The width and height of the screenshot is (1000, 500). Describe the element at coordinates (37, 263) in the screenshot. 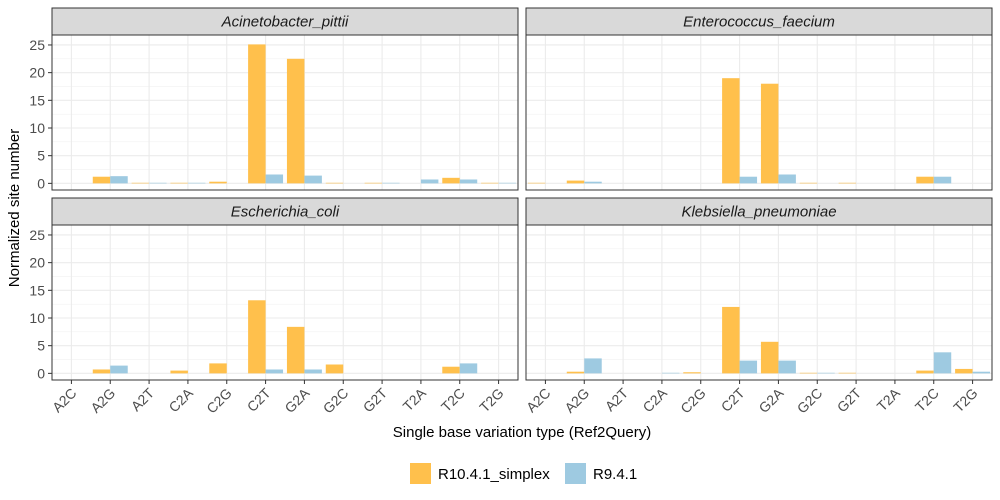

I see `y-tick-label: 20` at that location.